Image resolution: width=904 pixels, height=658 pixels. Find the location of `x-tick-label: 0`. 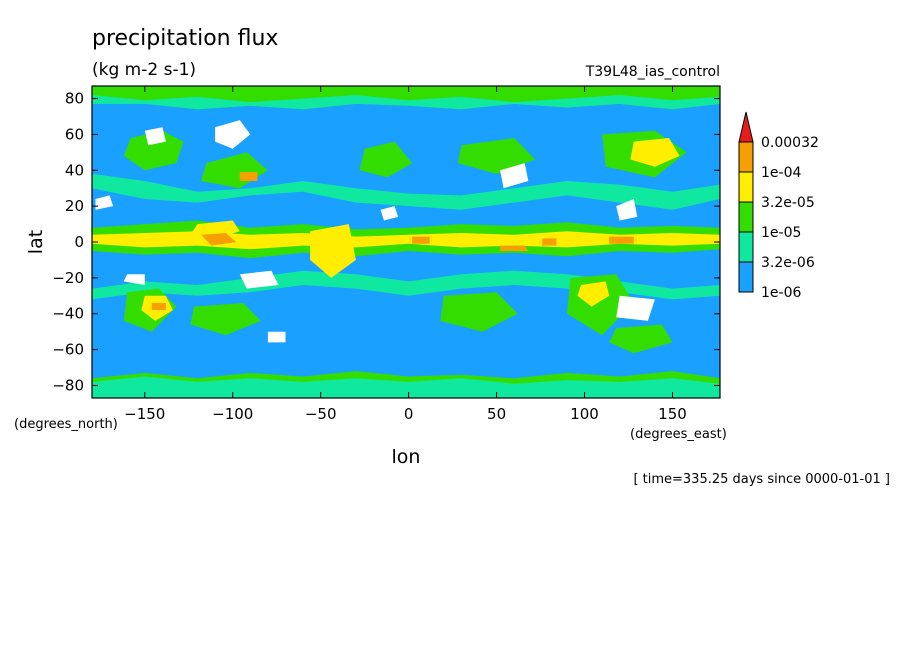

x-tick-label: 0 is located at coordinates (409, 414).